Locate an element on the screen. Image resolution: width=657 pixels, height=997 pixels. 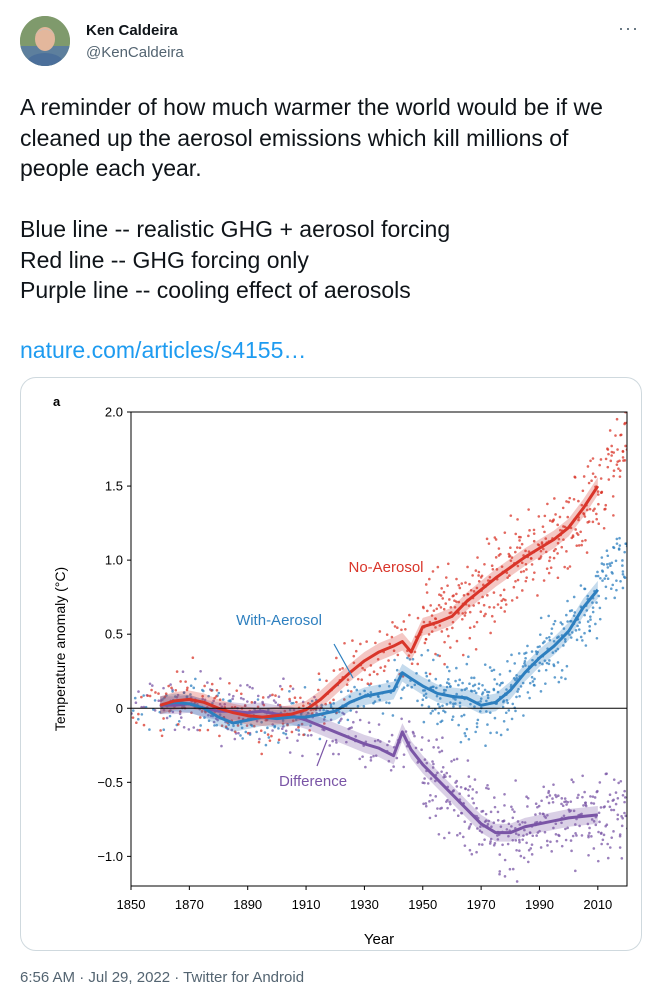
author-name: Ken Caldeira is located at coordinates (132, 30).